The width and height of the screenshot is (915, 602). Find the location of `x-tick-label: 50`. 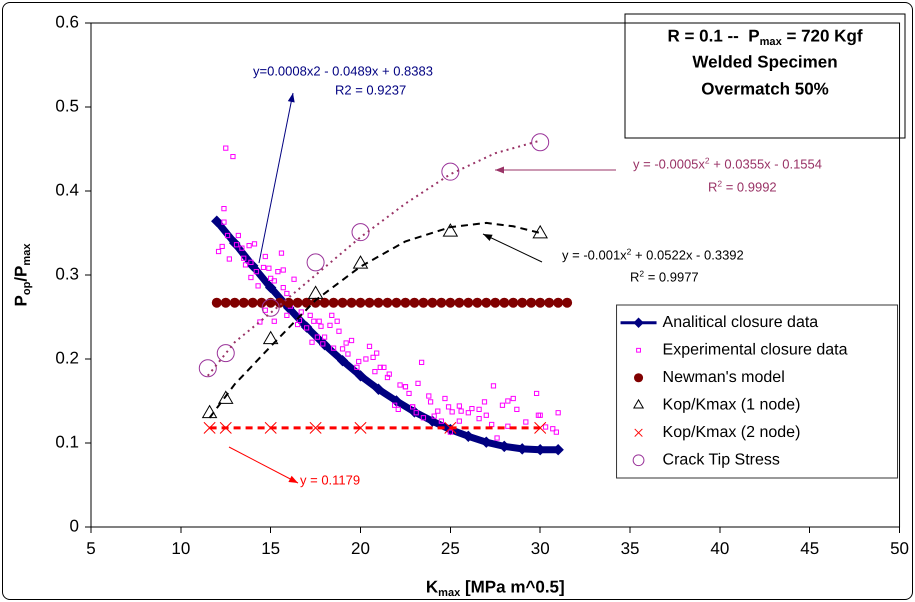

x-tick-label: 50 is located at coordinates (900, 548).